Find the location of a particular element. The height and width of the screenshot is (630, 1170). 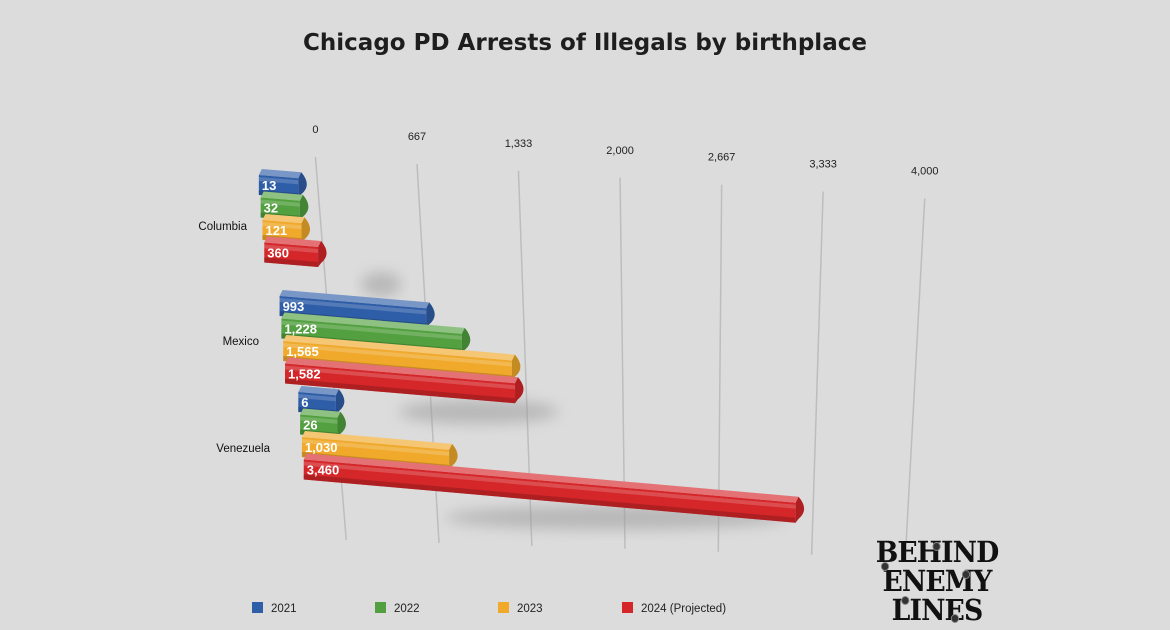

bar: 360 is located at coordinates (295, 251).